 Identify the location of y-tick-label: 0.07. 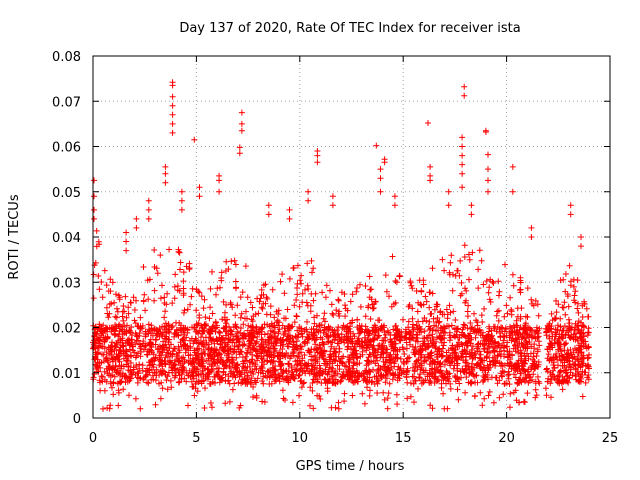
(66, 102).